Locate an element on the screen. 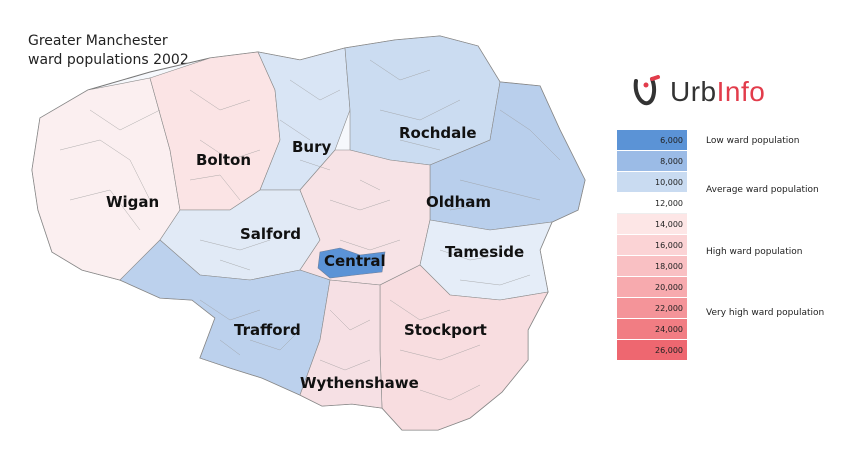 This screenshot has height=453, width=852. area-label-wythenshawe: Wythenshawe is located at coordinates (359, 383).